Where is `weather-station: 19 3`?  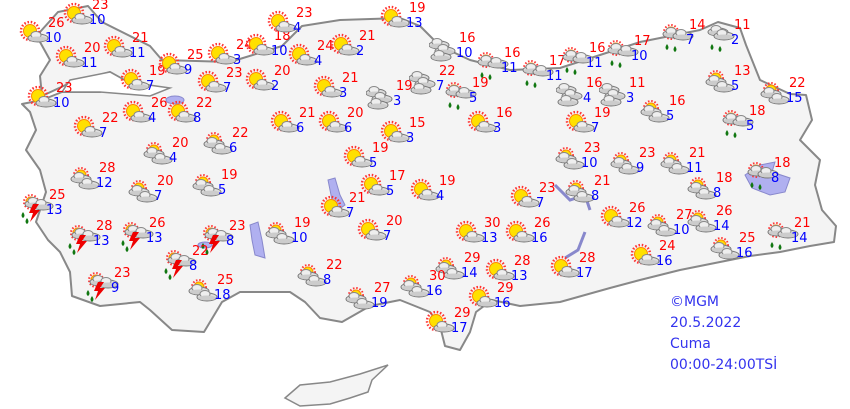
weather-station: 19 3 is located at coordinates (396, 99).